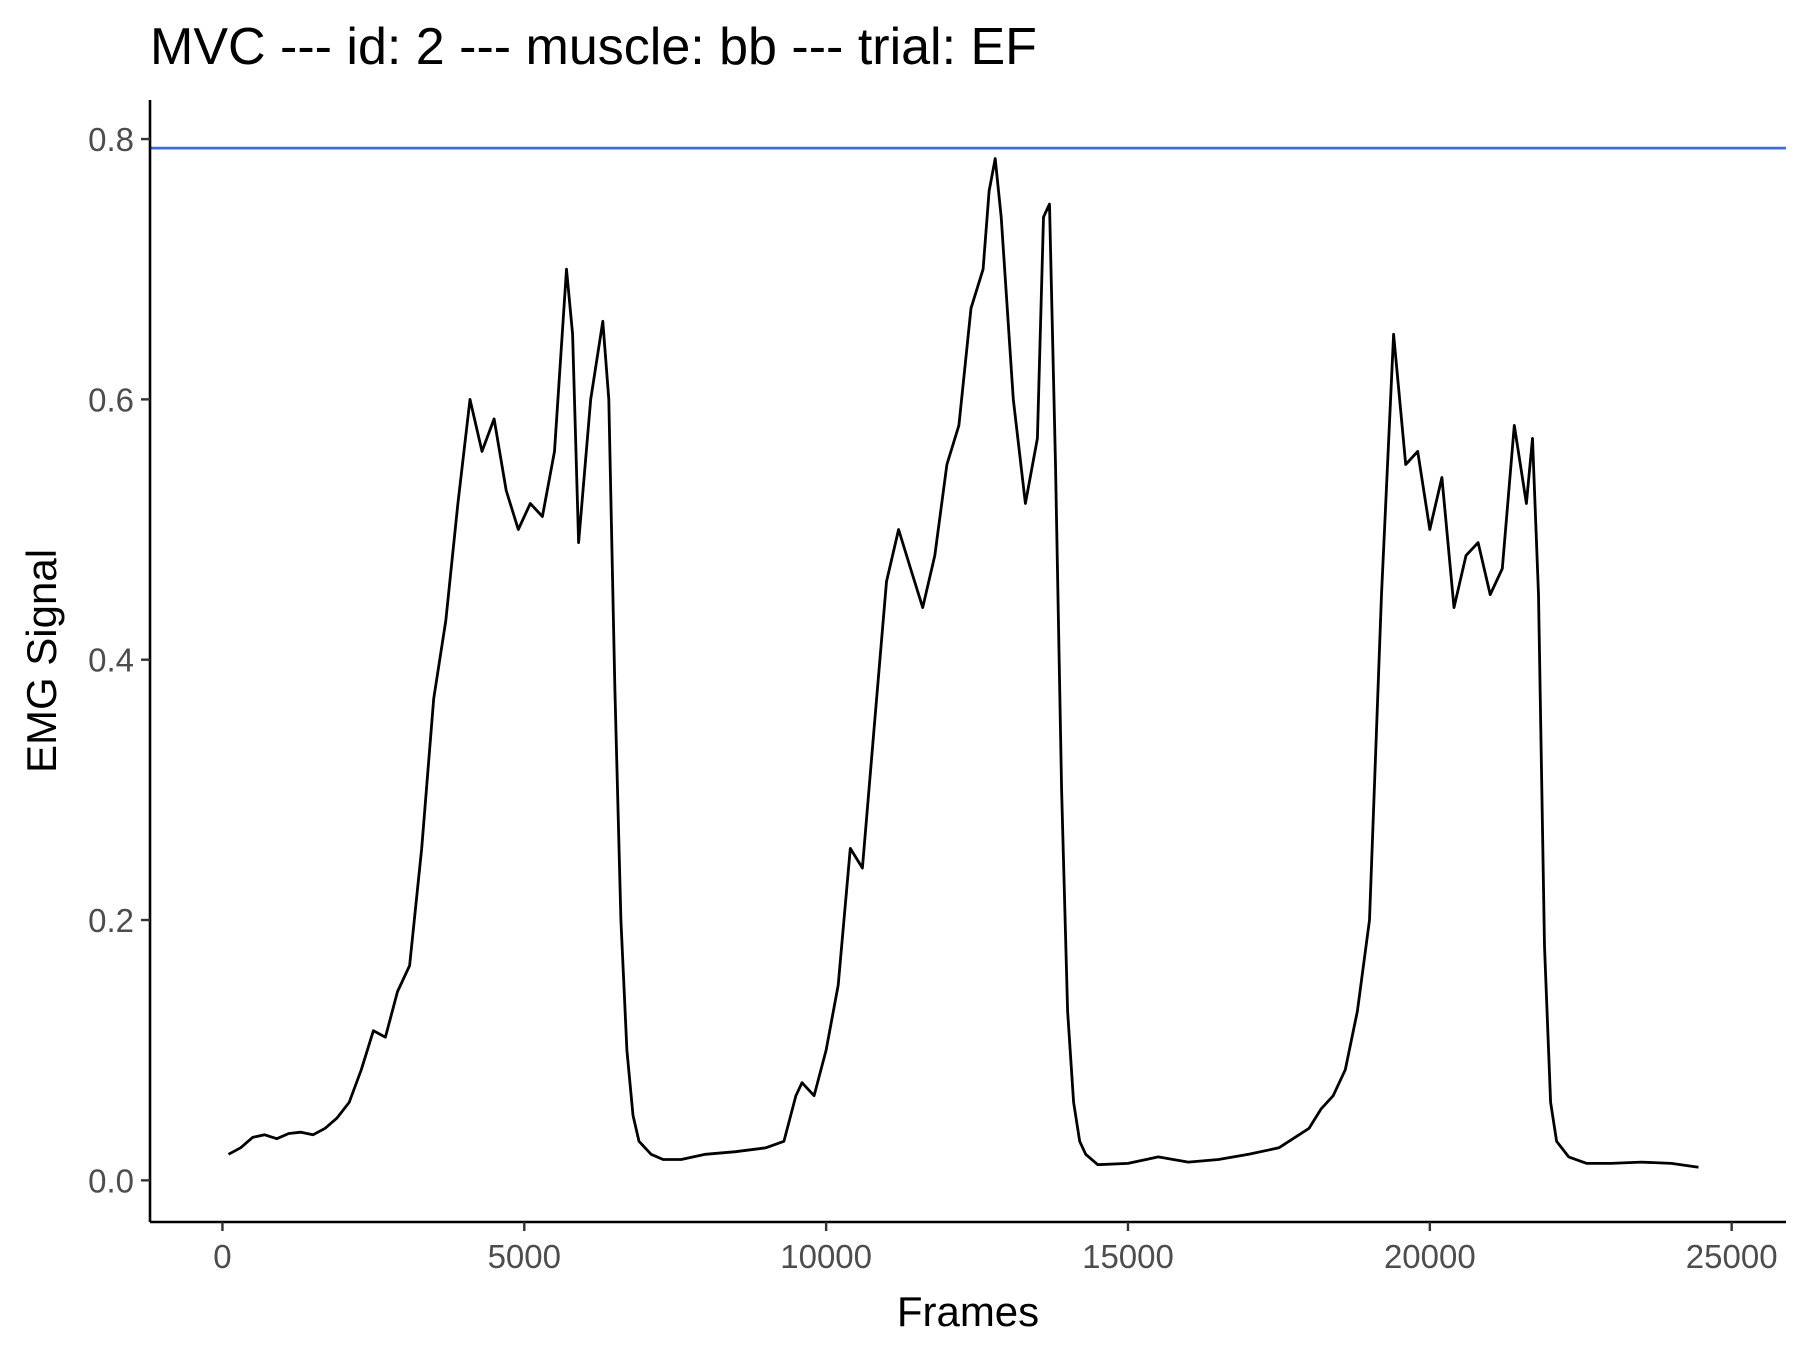 The image size is (1800, 1350). I want to click on y-tick-label: 0.2, so click(111, 920).